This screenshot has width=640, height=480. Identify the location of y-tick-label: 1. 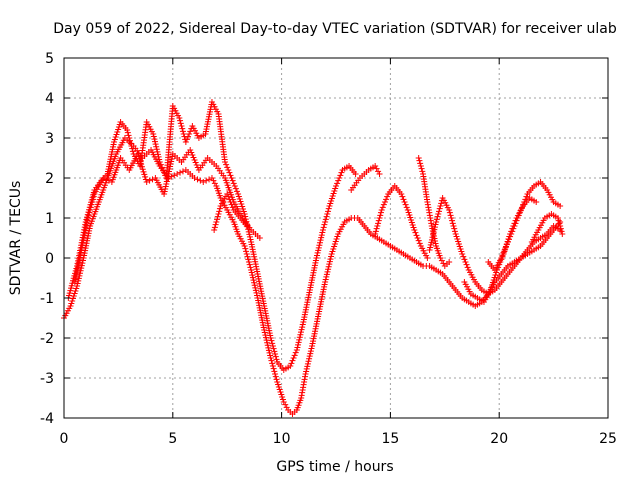
(49, 219).